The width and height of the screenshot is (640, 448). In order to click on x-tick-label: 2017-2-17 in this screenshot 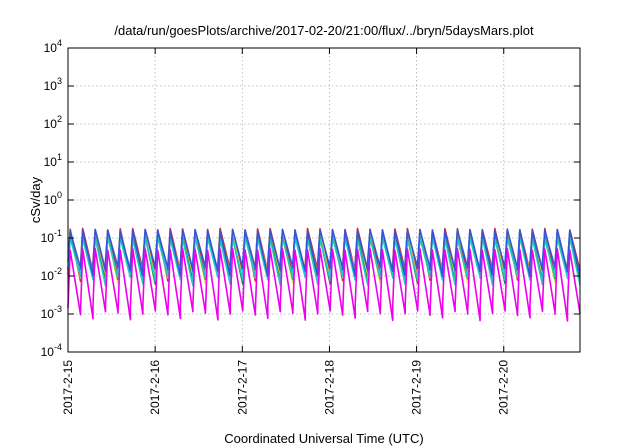, I will do `click(242, 387)`.